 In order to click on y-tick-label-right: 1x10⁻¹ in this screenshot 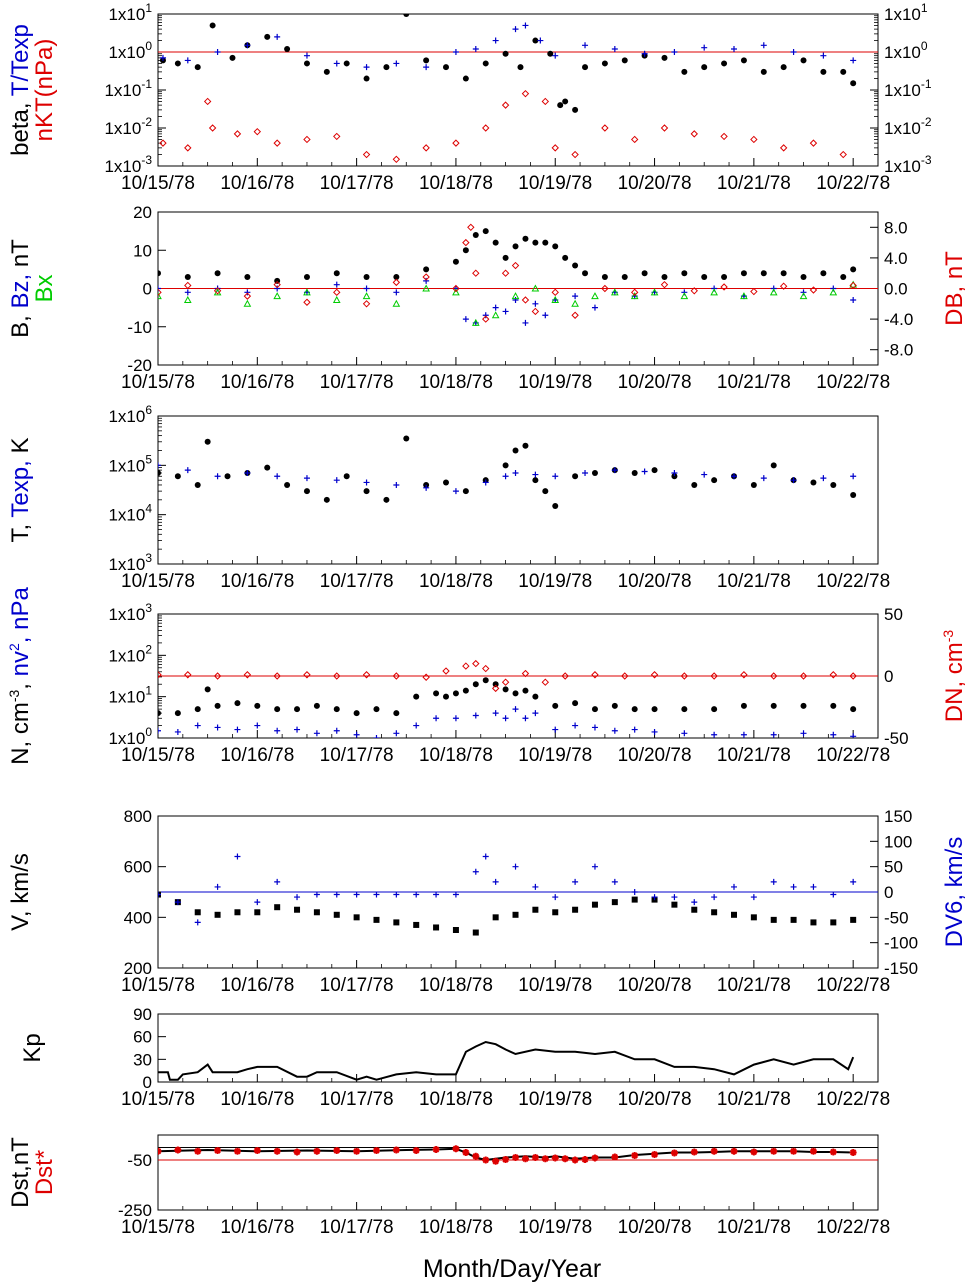, I will do `click(908, 88)`.